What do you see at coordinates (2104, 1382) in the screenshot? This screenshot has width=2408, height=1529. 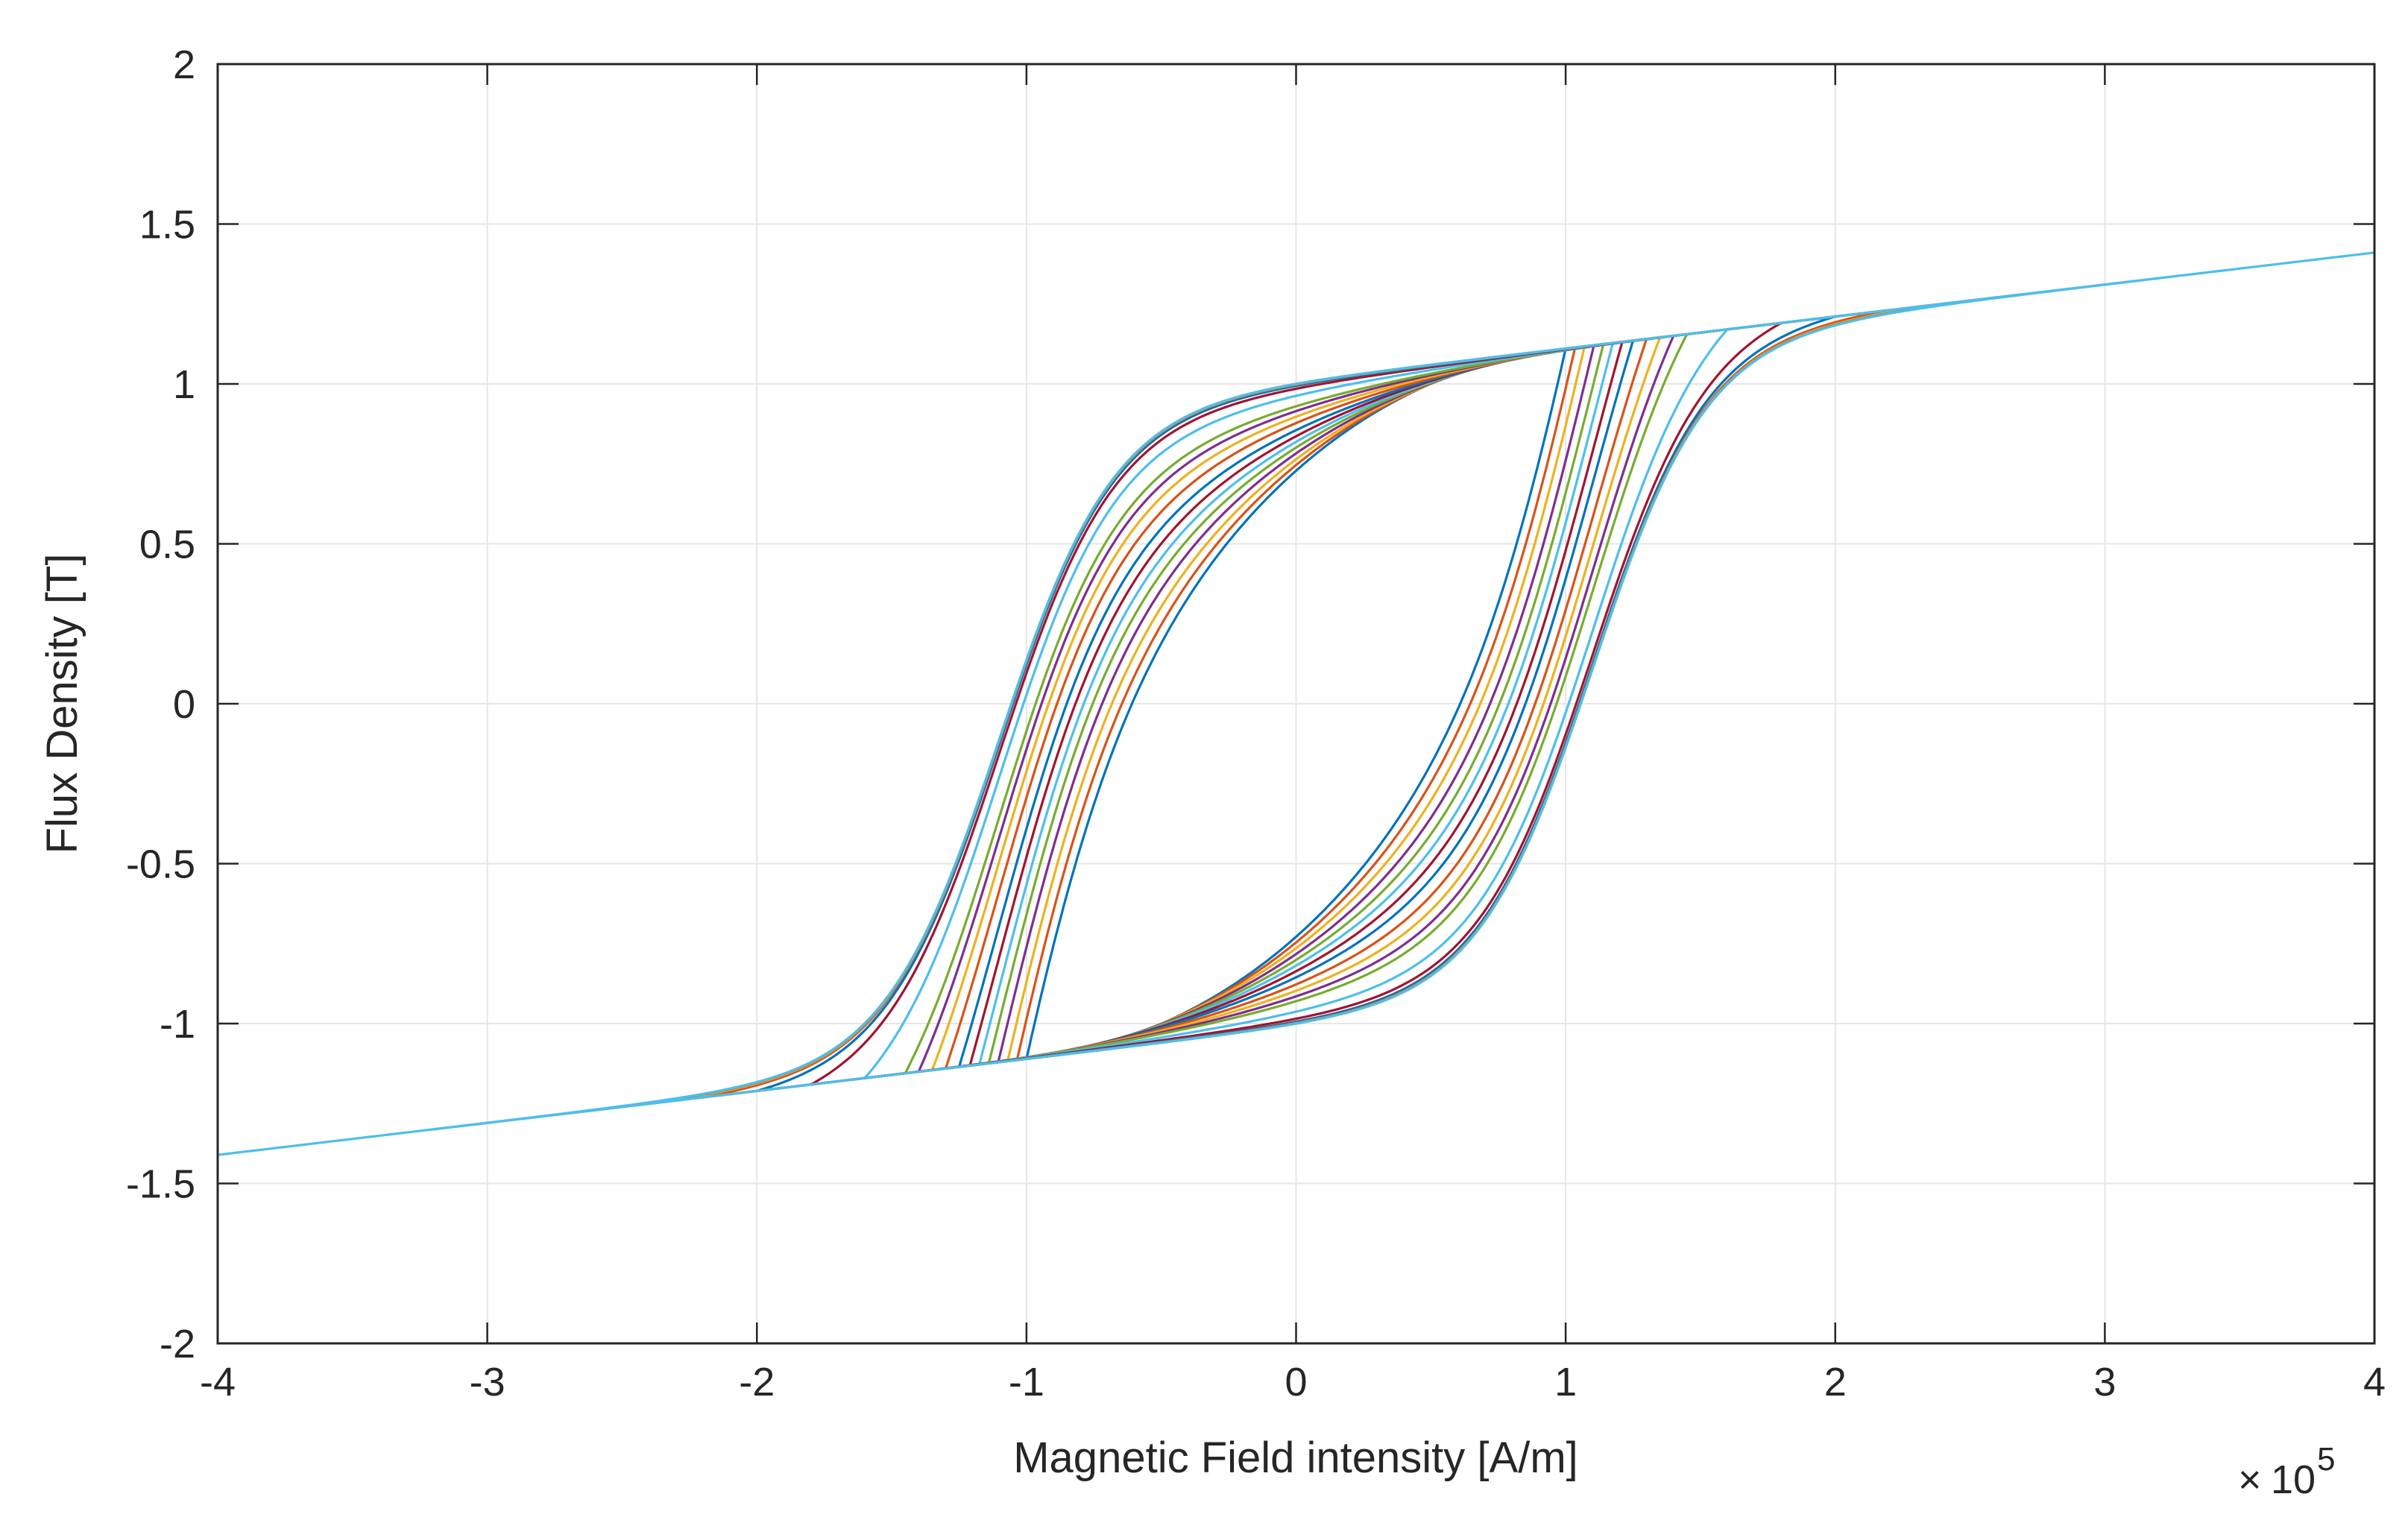 I see `x-tick-label: 3` at bounding box center [2104, 1382].